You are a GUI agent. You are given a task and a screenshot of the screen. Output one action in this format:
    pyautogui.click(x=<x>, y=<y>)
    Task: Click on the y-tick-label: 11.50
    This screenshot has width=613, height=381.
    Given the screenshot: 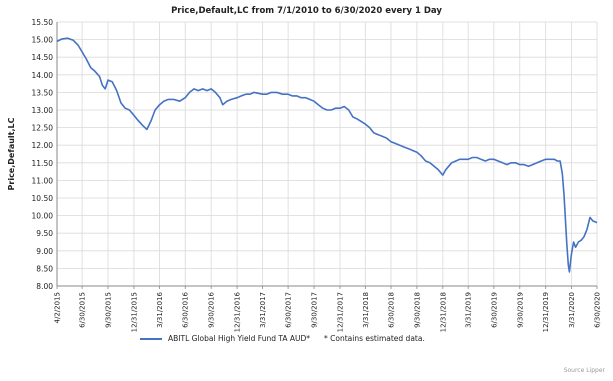 What is the action you would take?
    pyautogui.click(x=43, y=163)
    